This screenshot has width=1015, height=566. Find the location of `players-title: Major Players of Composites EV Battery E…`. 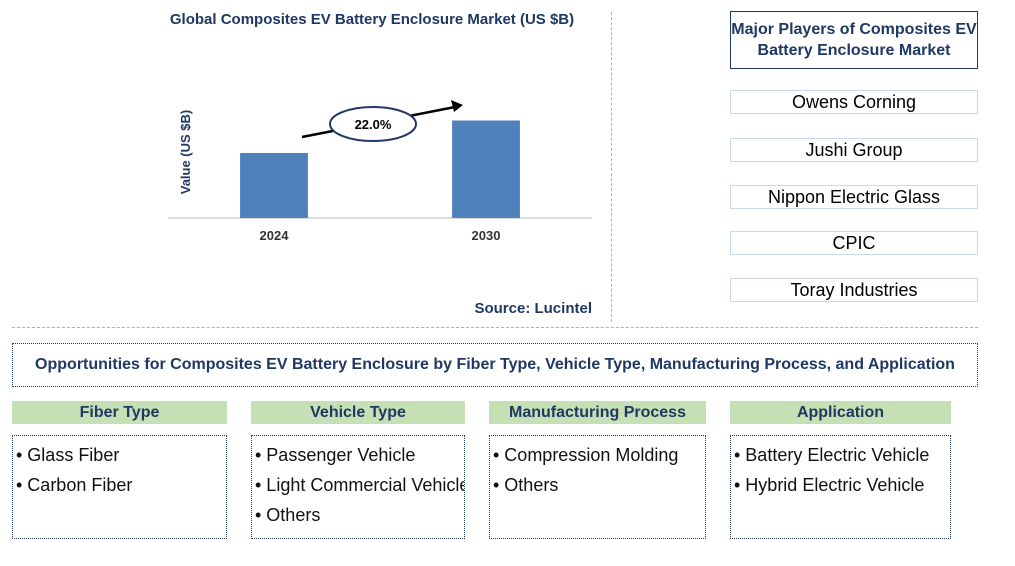

players-title: Major Players of Composites EV Battery E… is located at coordinates (854, 40).